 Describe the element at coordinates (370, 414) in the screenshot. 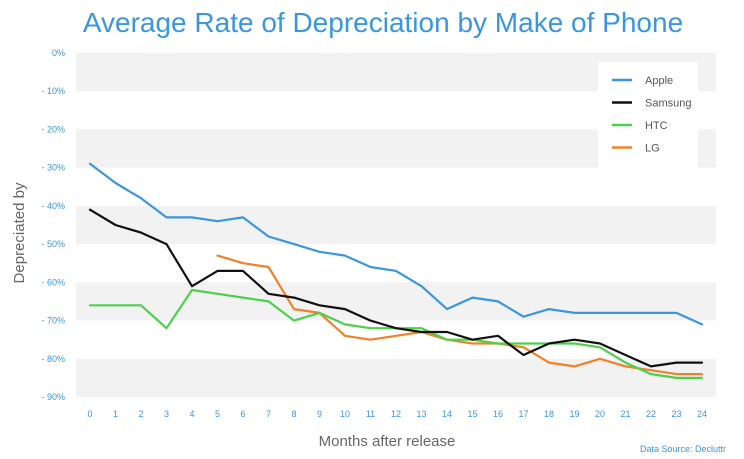

I see `x-tick-label: 11` at that location.